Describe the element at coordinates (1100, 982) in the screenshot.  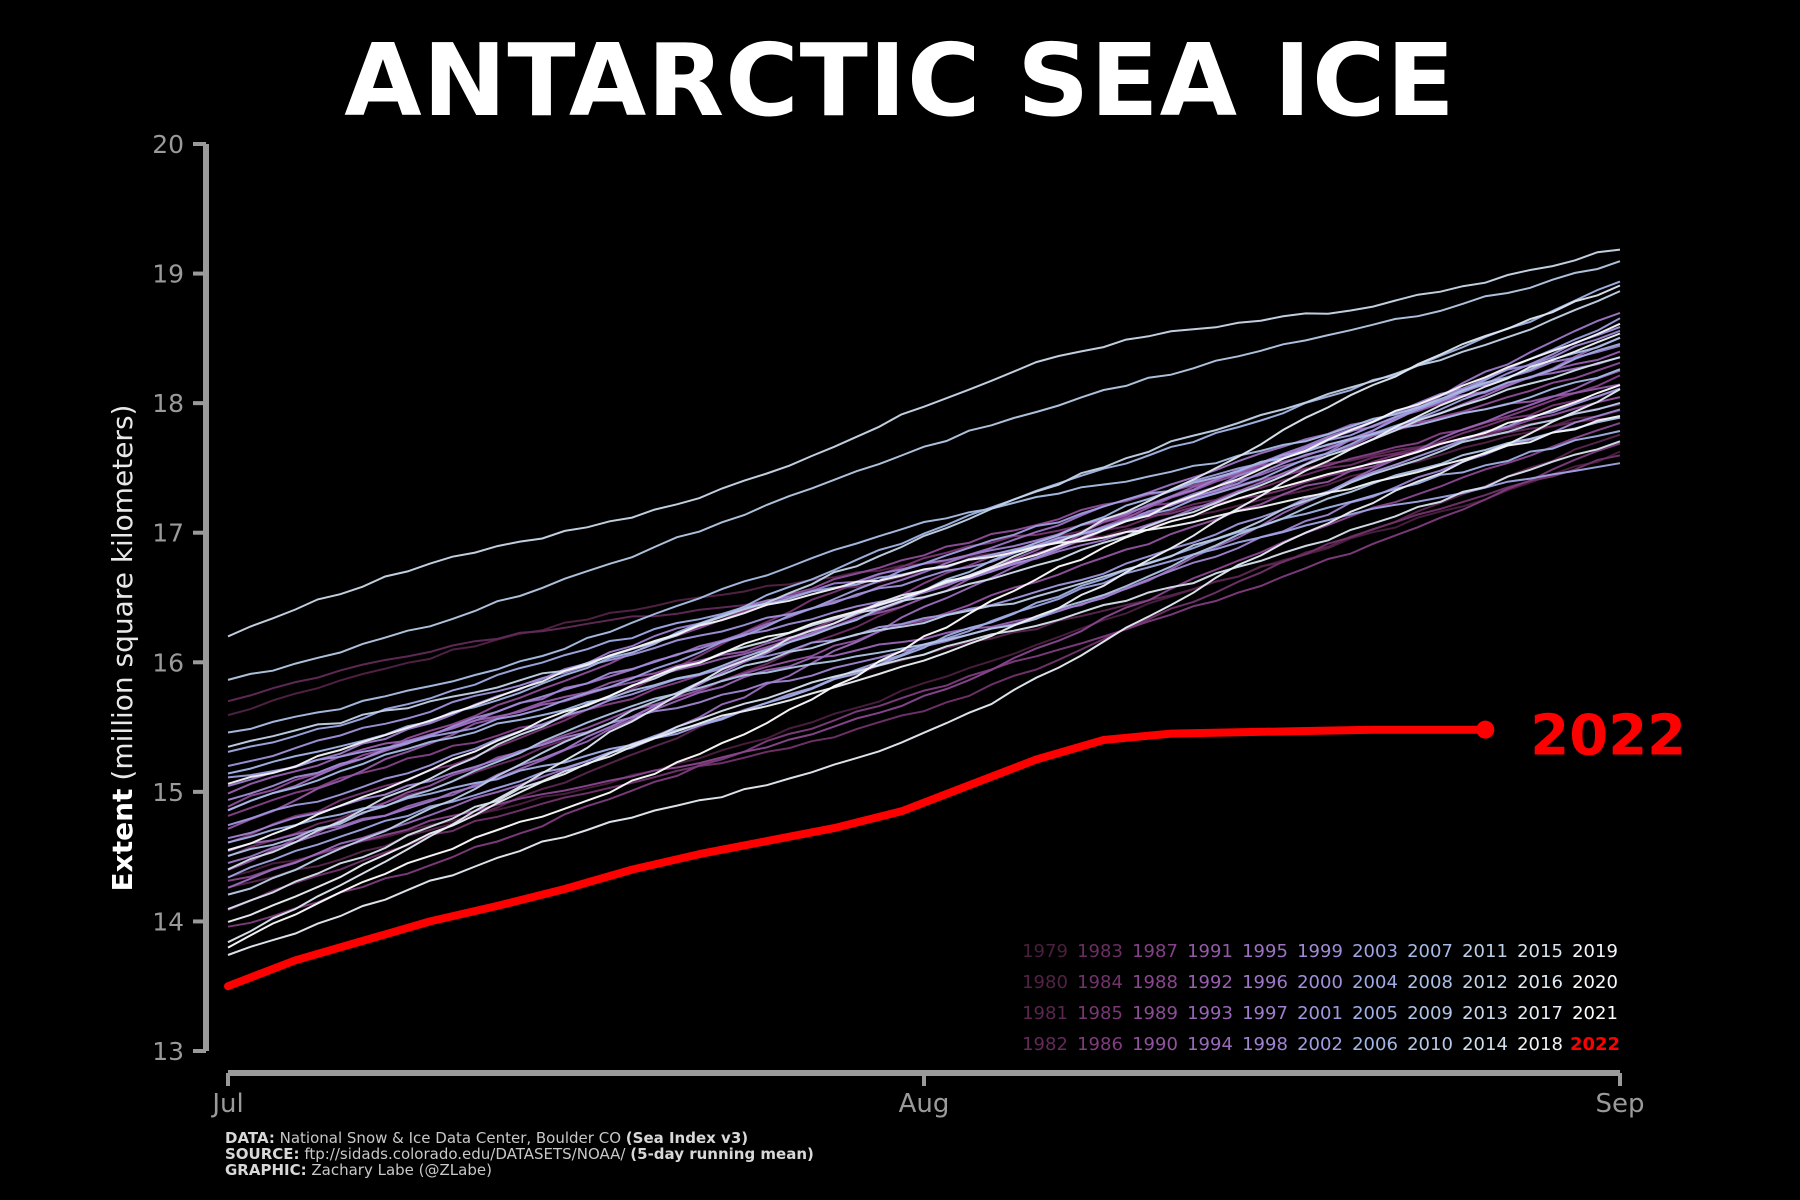
I see `legend-year-1984: 1984` at that location.